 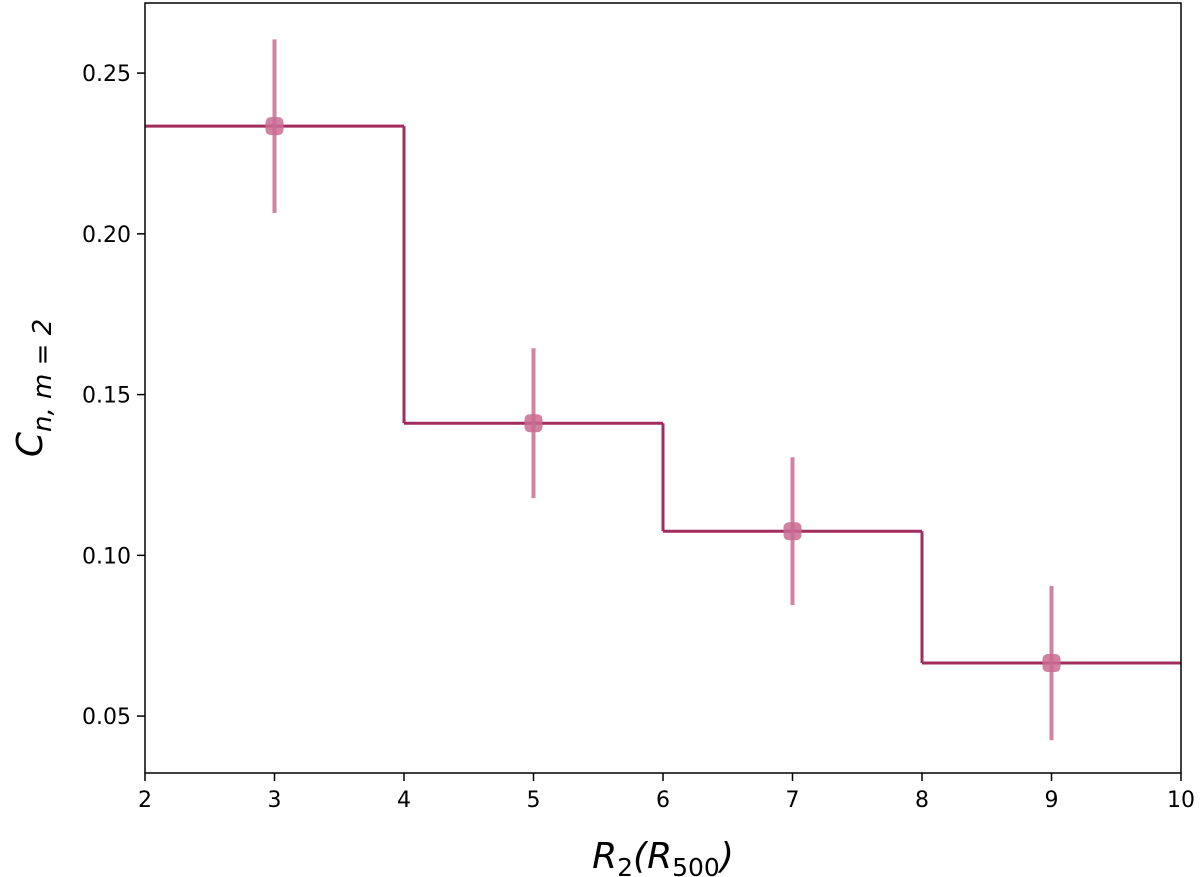 I want to click on x-tick-label: 8, so click(x=922, y=800).